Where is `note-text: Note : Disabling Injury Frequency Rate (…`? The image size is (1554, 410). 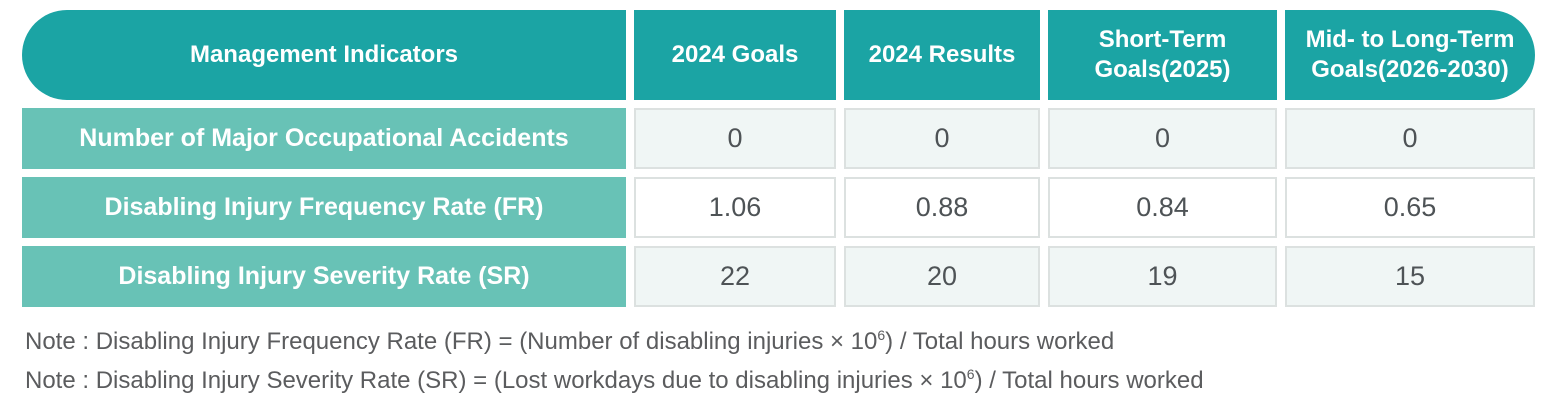
note-text: Note : Disabling Injury Frequency Rate (… is located at coordinates (451, 341).